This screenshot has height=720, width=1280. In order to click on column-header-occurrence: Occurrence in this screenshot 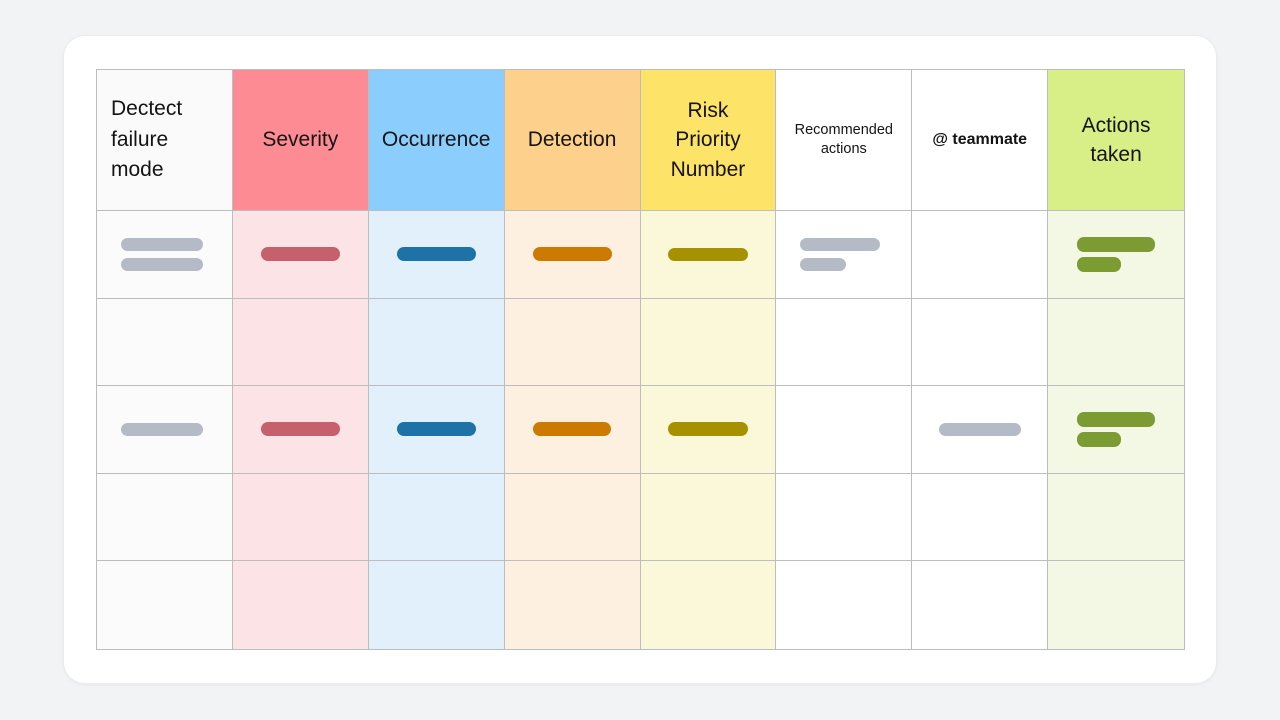, I will do `click(436, 140)`.